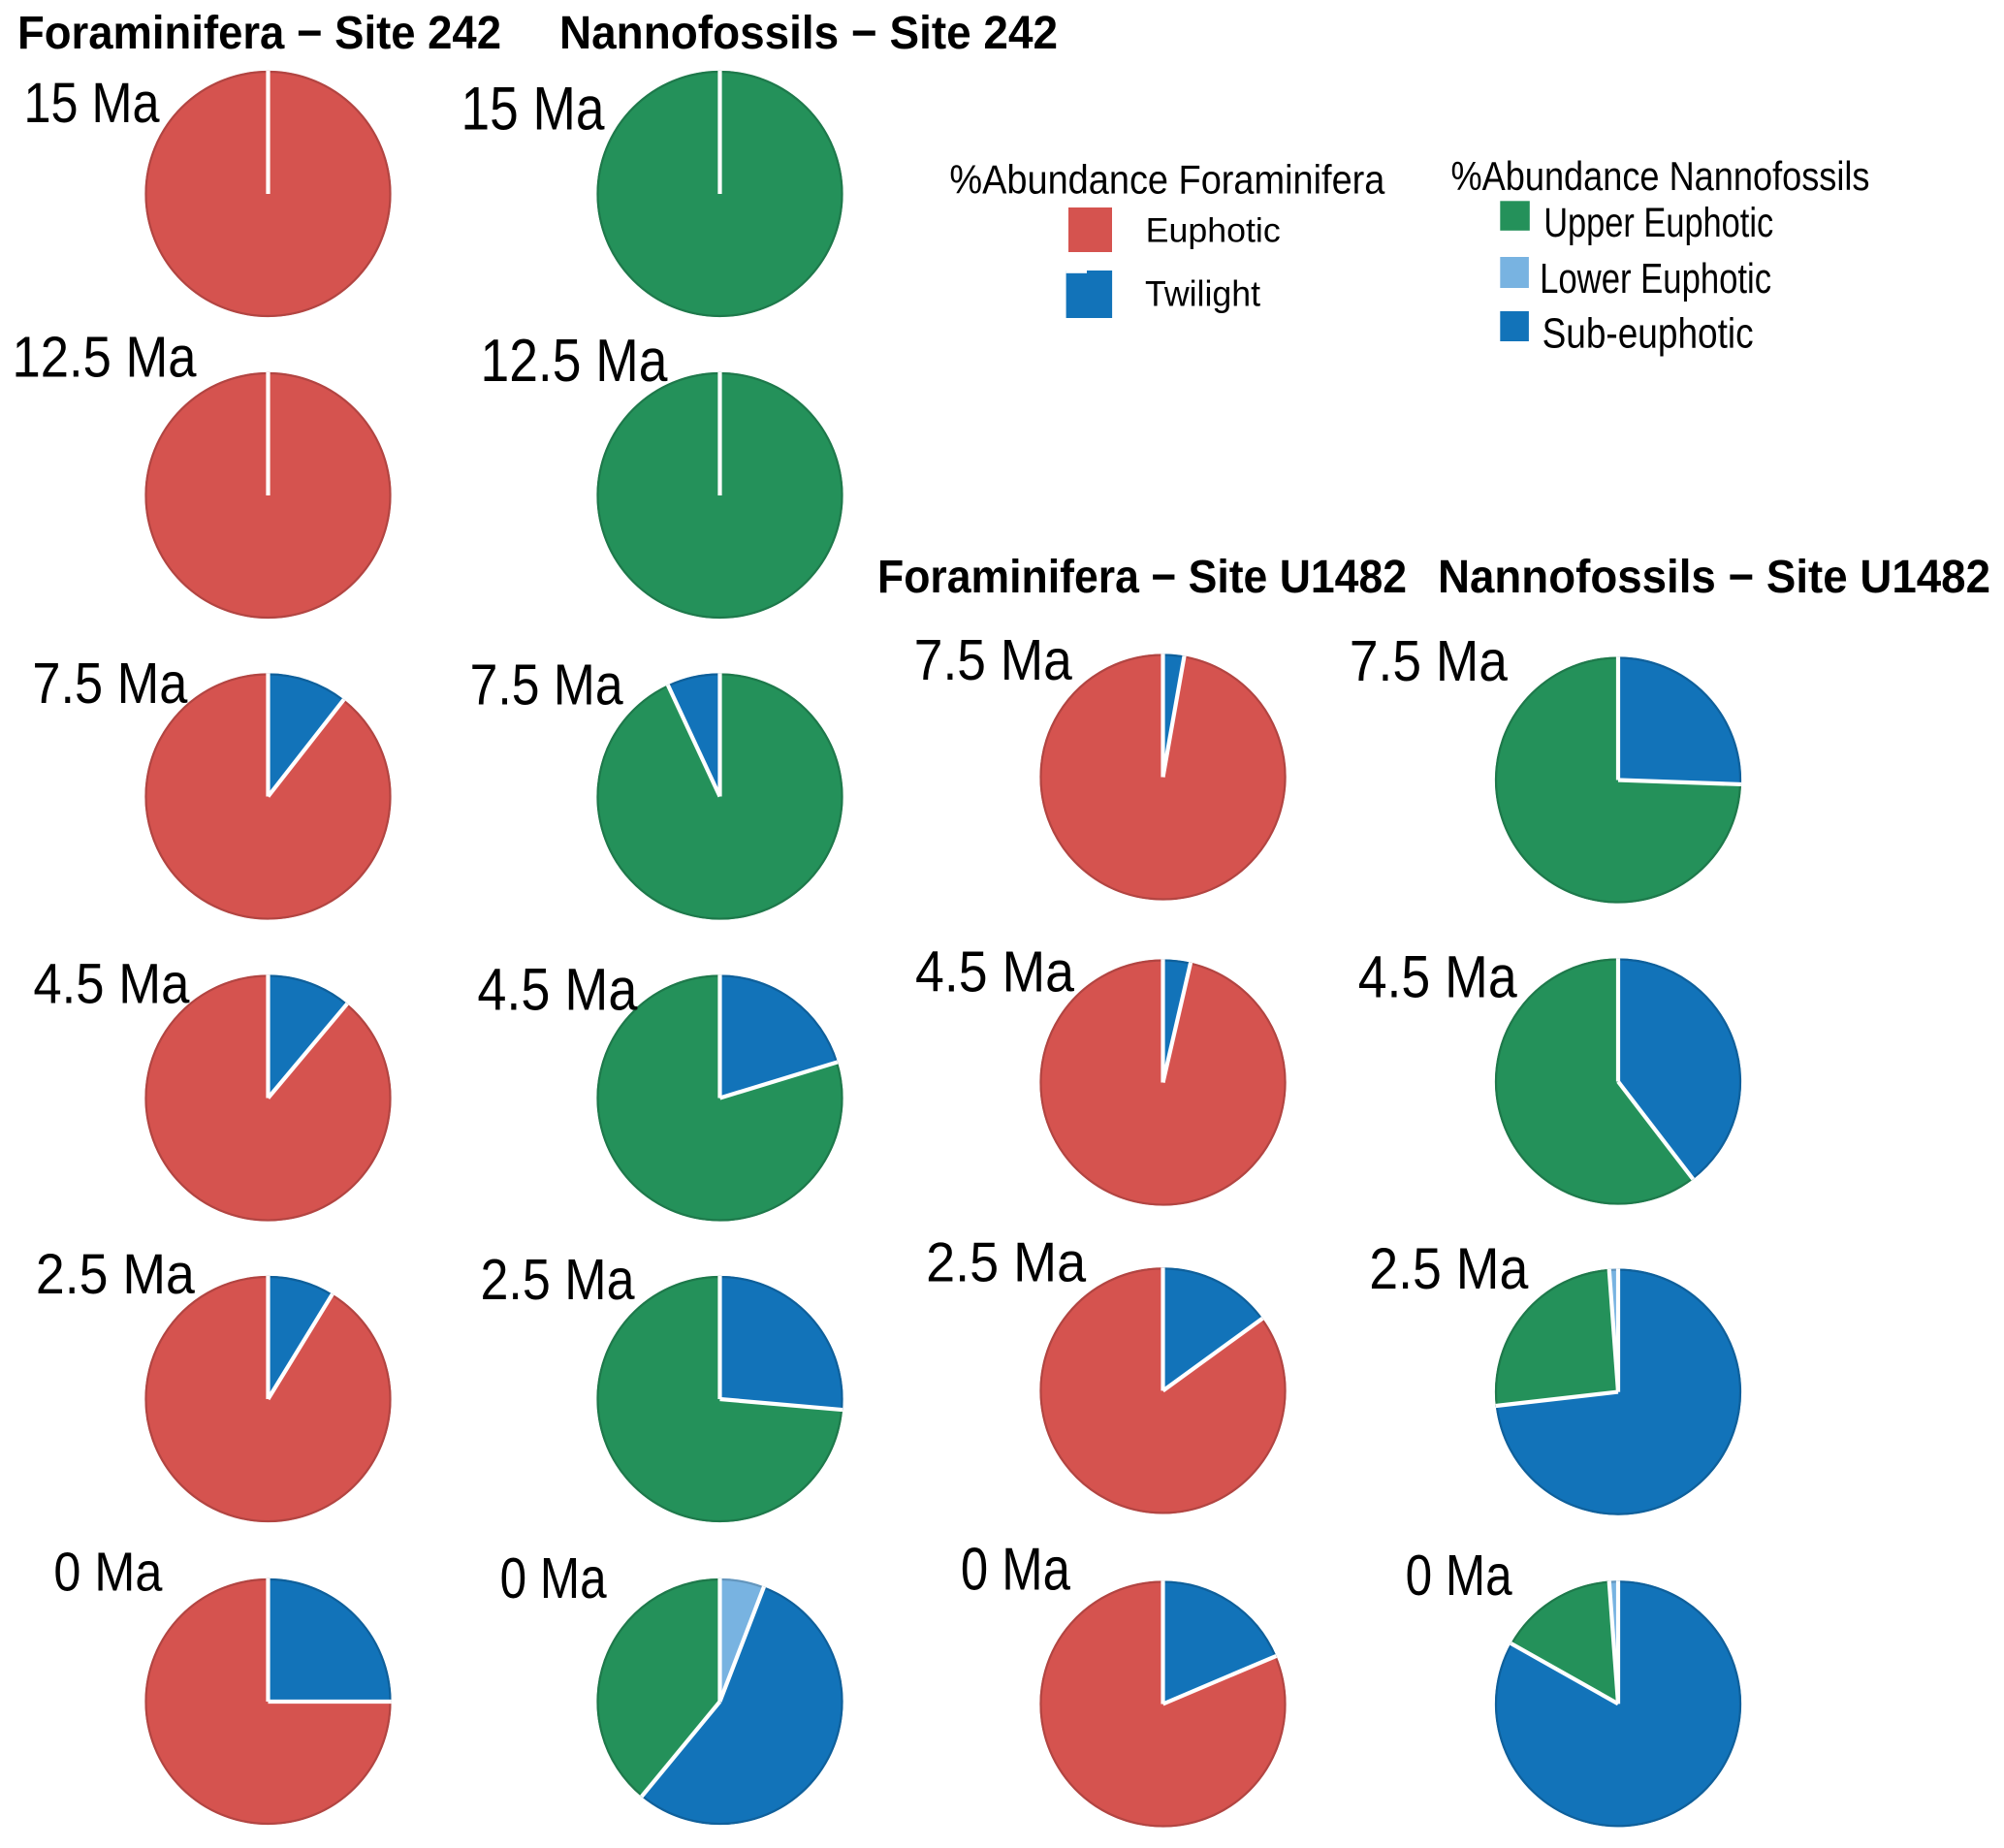 This screenshot has width=2004, height=1848. I want to click on svg-text: Upper Euphotic, so click(1658, 223).